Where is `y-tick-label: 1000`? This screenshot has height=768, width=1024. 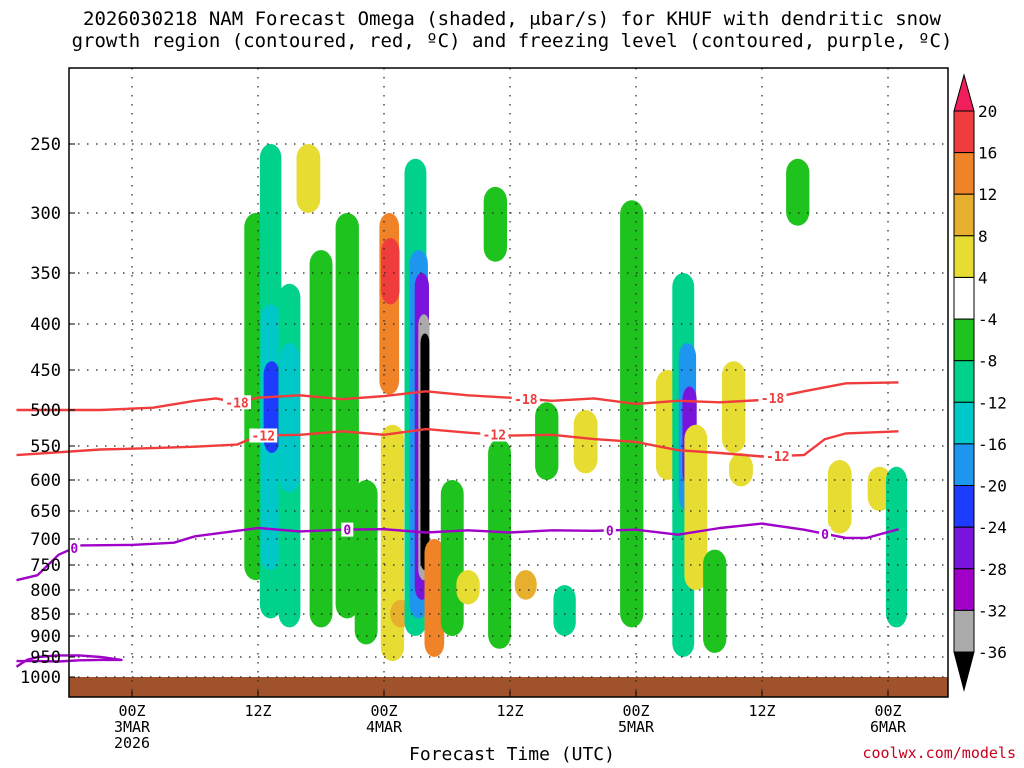 y-tick-label: 1000 is located at coordinates (40, 678).